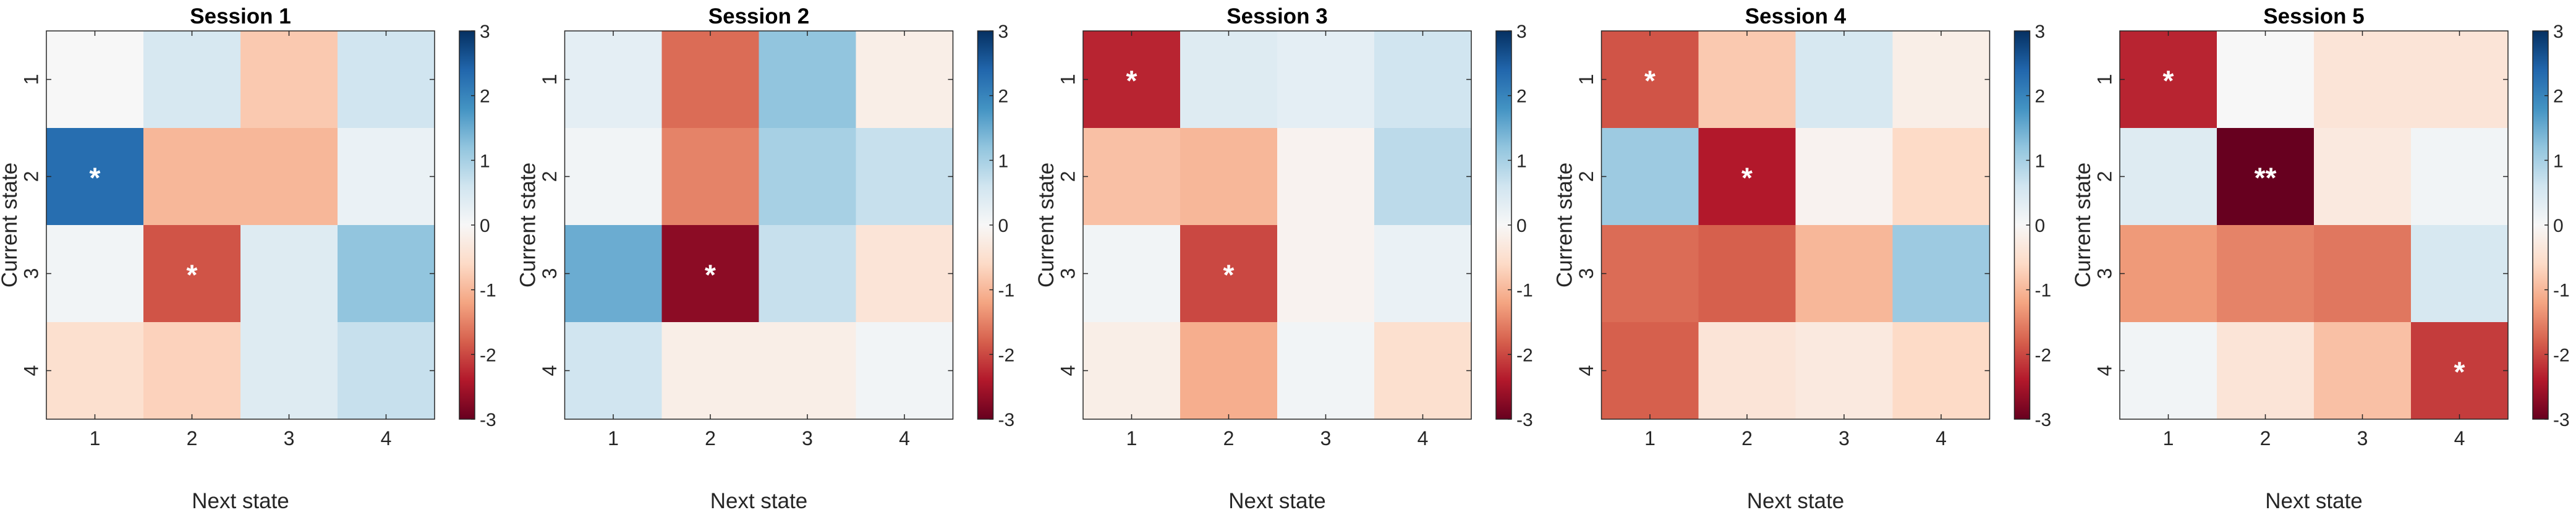 Image resolution: width=2576 pixels, height=515 pixels. Describe the element at coordinates (710, 438) in the screenshot. I see `x-tick-label: 2` at that location.